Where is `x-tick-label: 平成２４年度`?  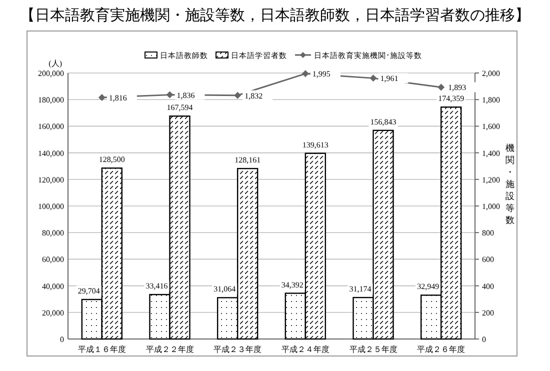
x-tick-label: 平成２４年度 is located at coordinates (305, 349).